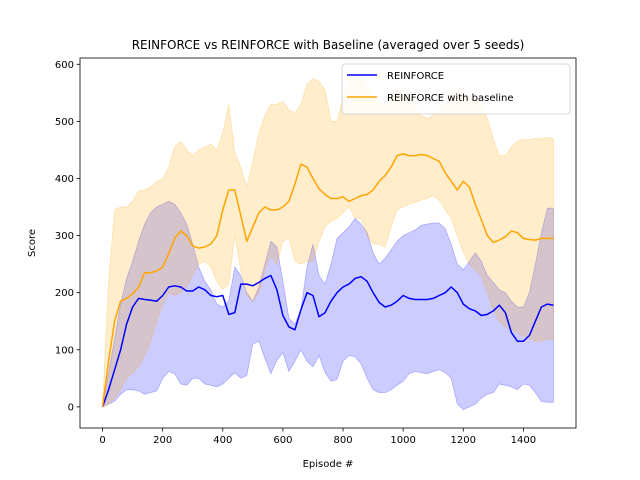 The height and width of the screenshot is (480, 640). What do you see at coordinates (64, 293) in the screenshot?
I see `y-tick-label: 200` at bounding box center [64, 293].